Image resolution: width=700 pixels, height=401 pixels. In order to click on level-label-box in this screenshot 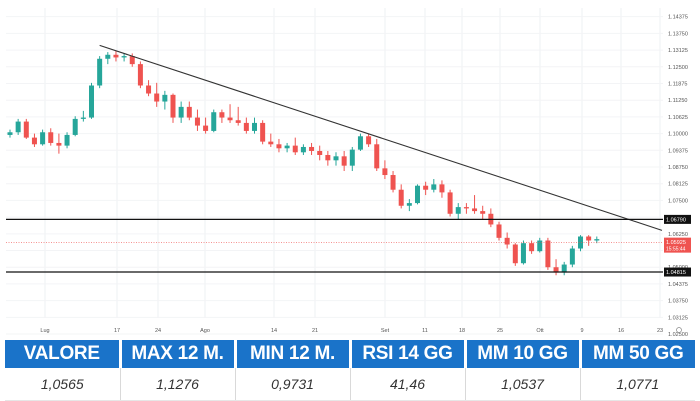, I will do `click(677, 219)`.